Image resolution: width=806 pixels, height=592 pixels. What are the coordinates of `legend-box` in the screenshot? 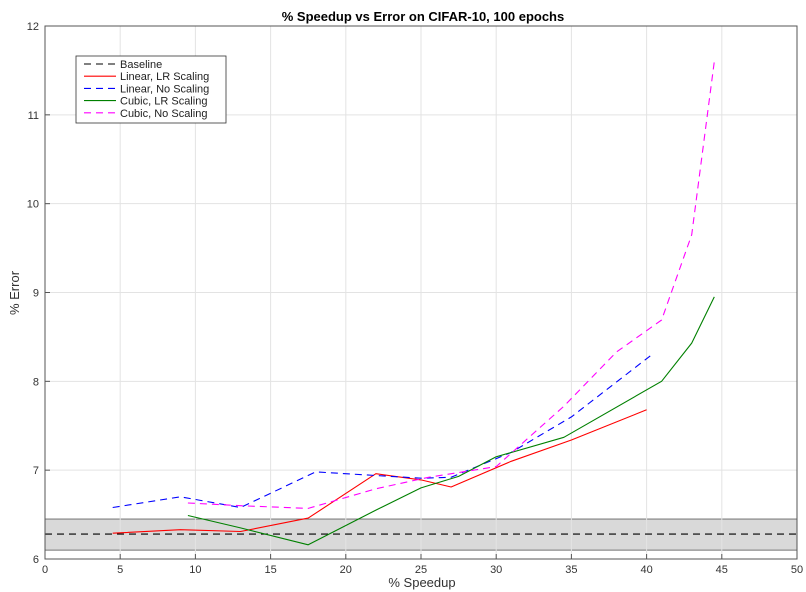 It's located at (151, 89).